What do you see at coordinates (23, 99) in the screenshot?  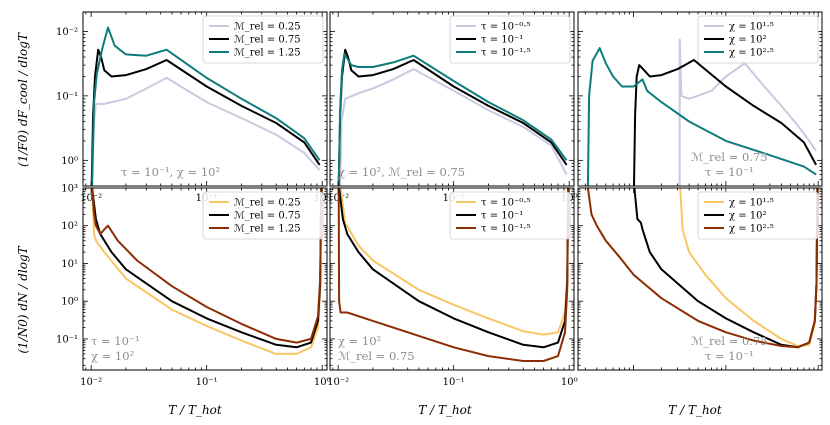 I see `top-row-y-axis-label: (1/F0) dF_cool / dlogT` at bounding box center [23, 99].